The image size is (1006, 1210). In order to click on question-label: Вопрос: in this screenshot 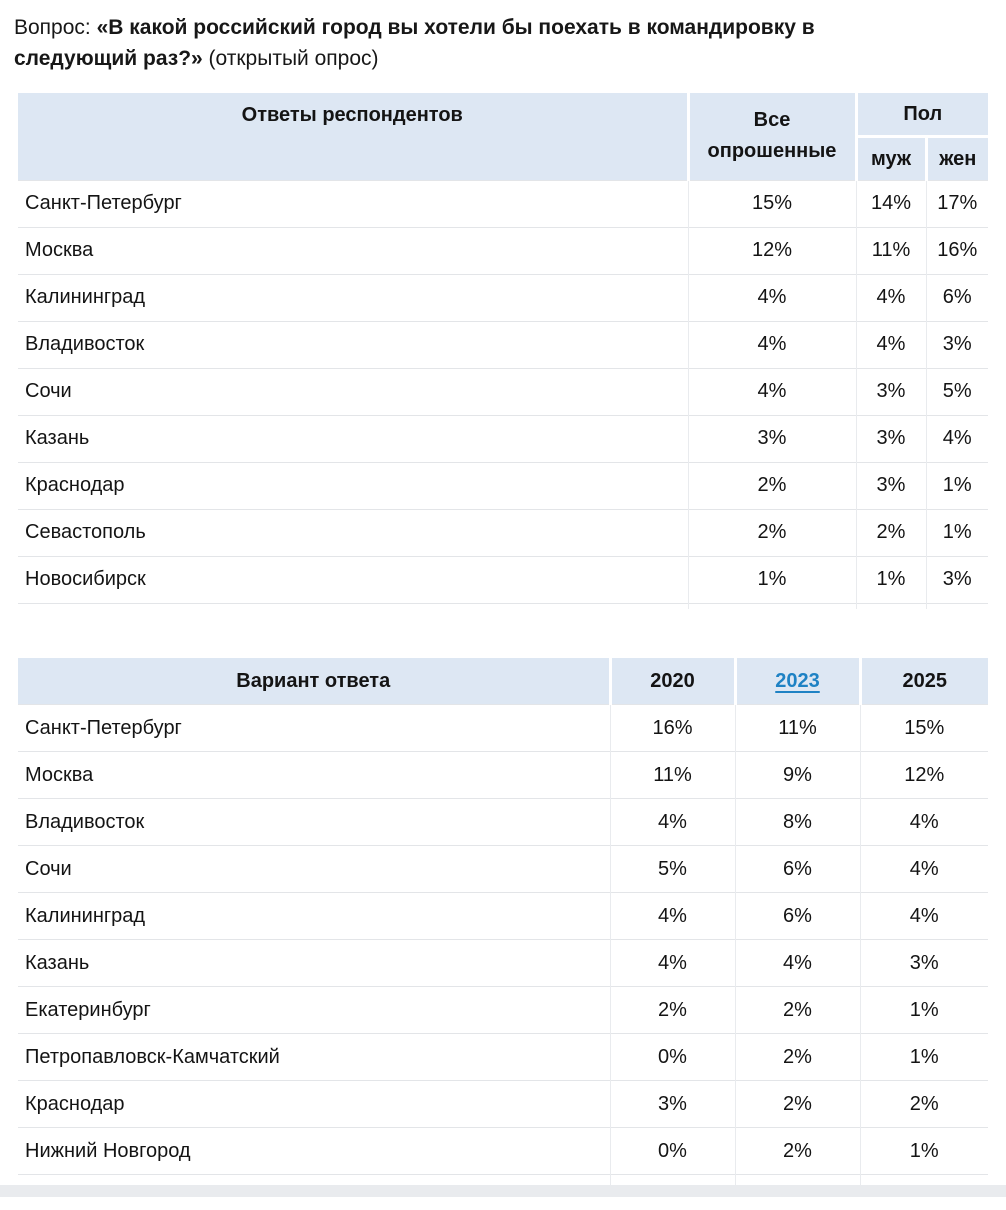, I will do `click(55, 27)`.